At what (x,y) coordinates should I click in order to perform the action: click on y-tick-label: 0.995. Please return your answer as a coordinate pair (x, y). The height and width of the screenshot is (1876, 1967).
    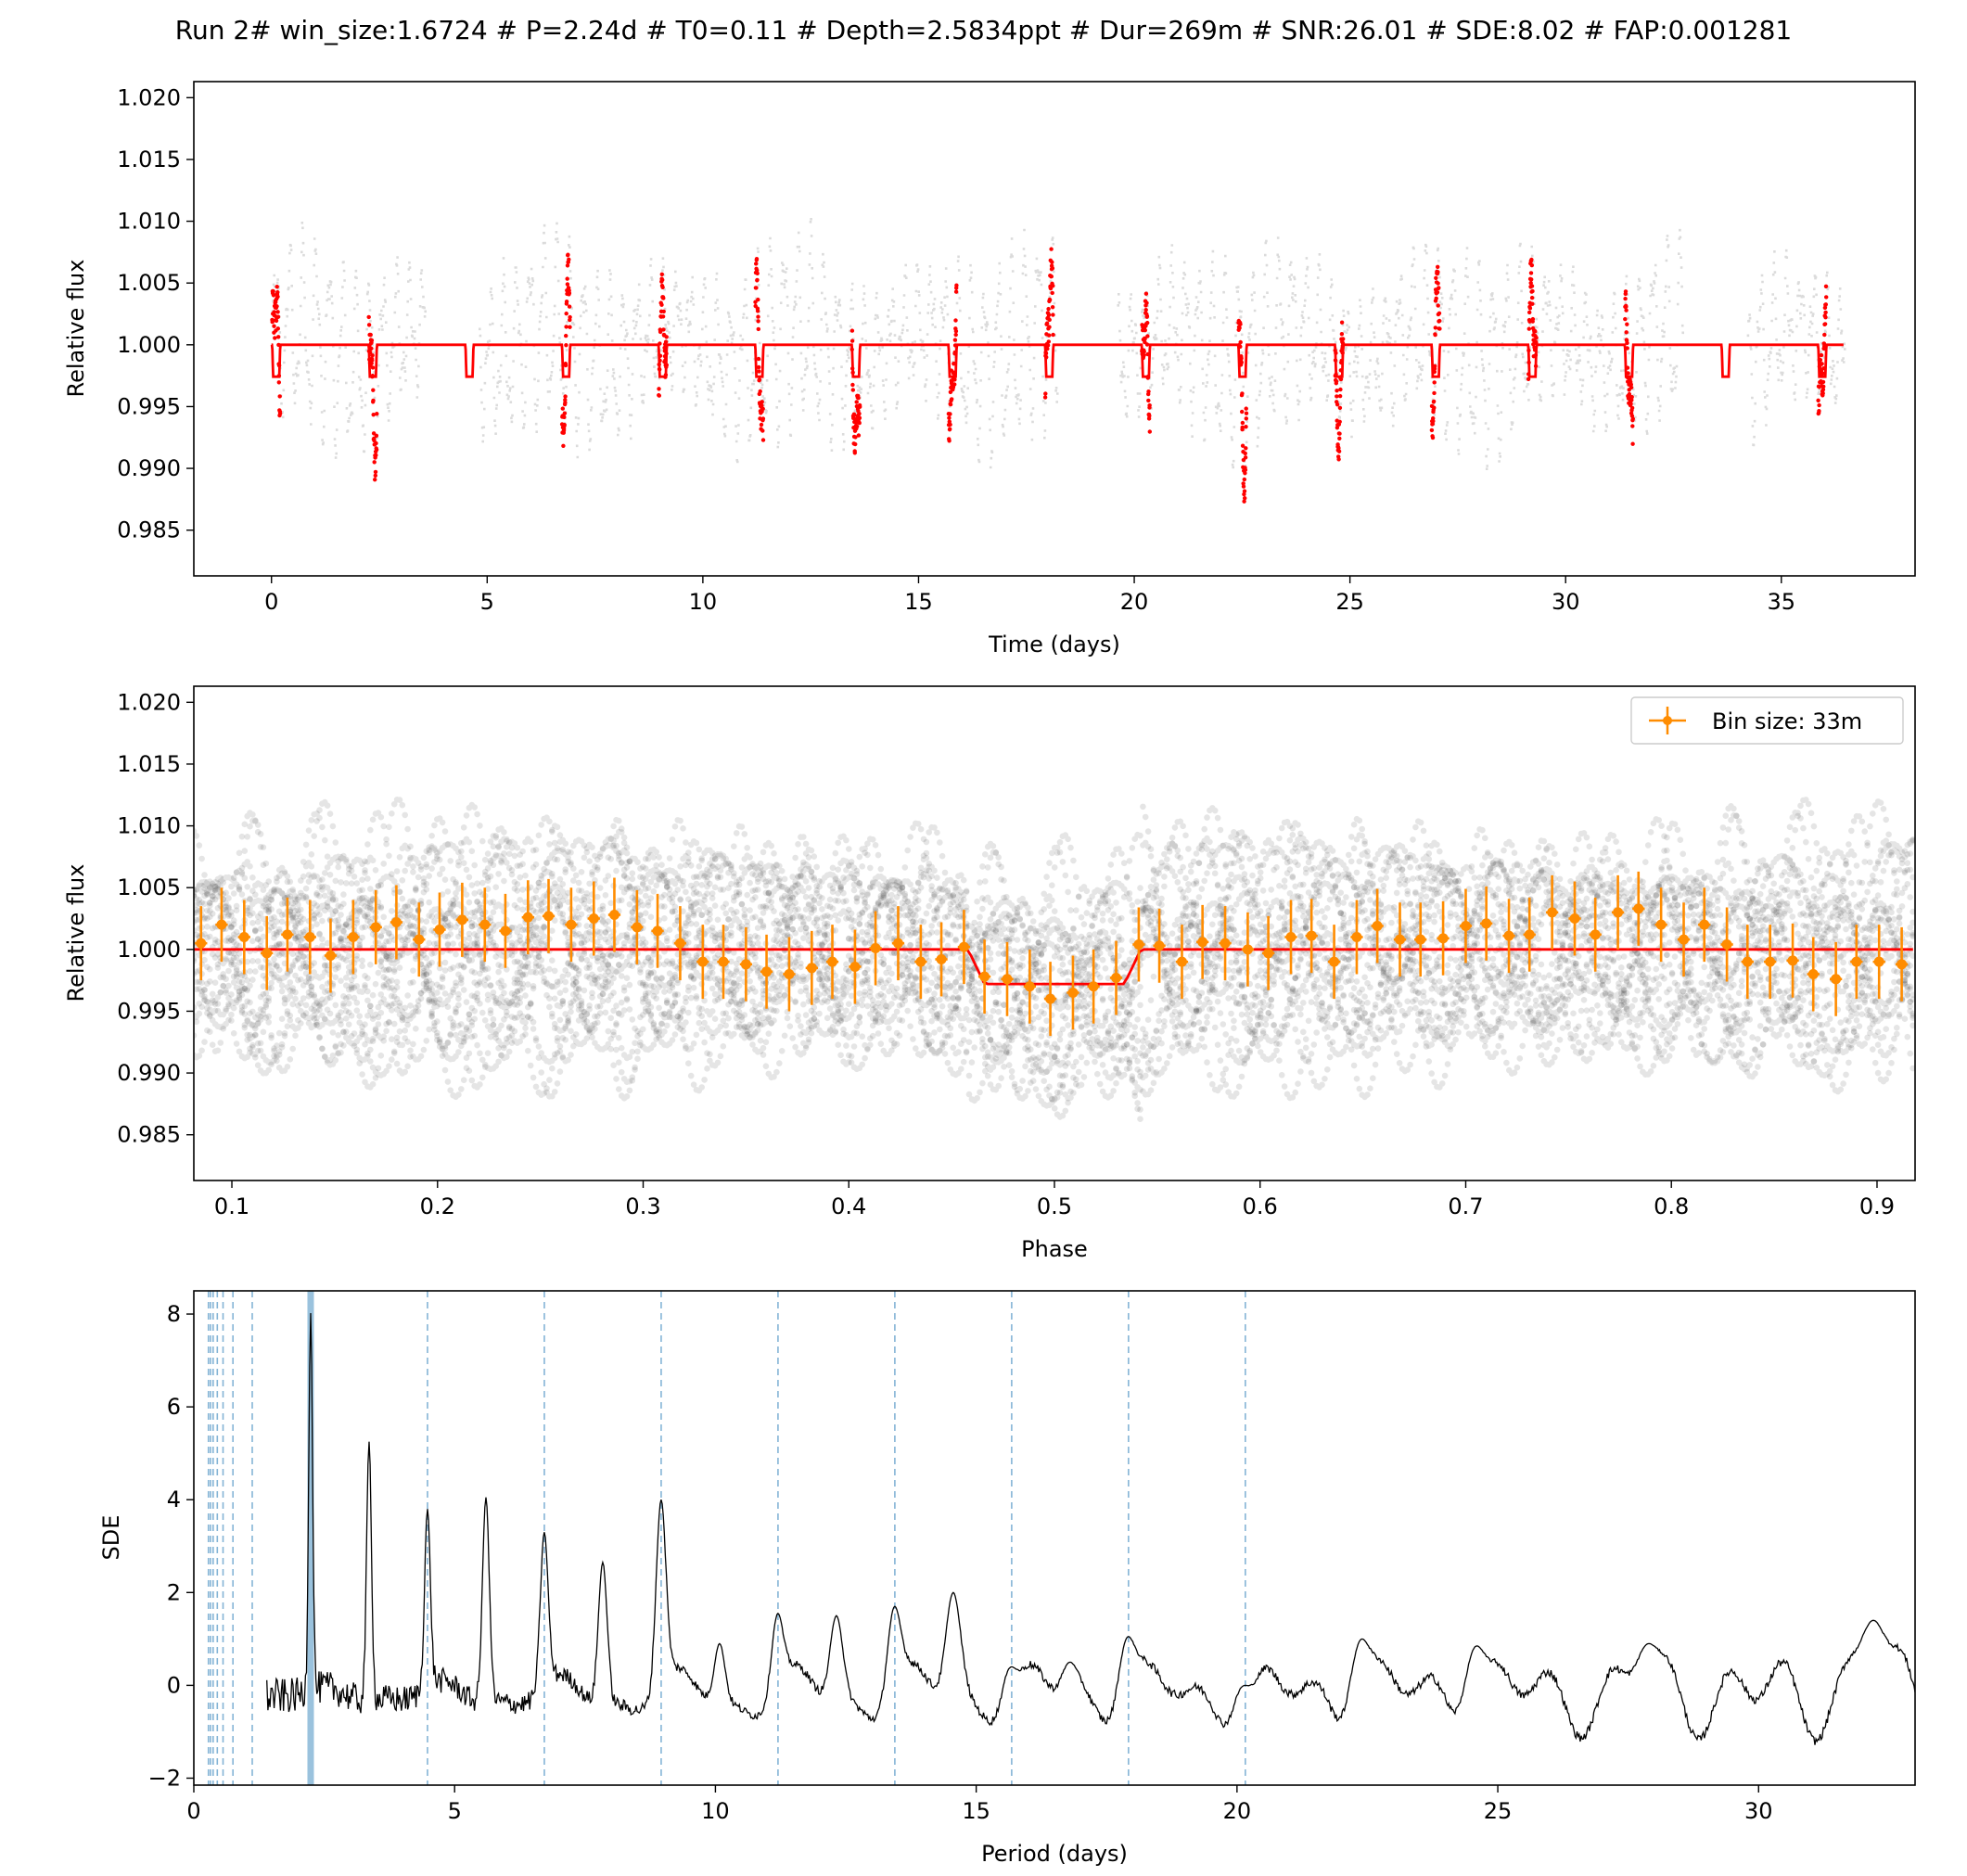
    Looking at the image, I should click on (149, 406).